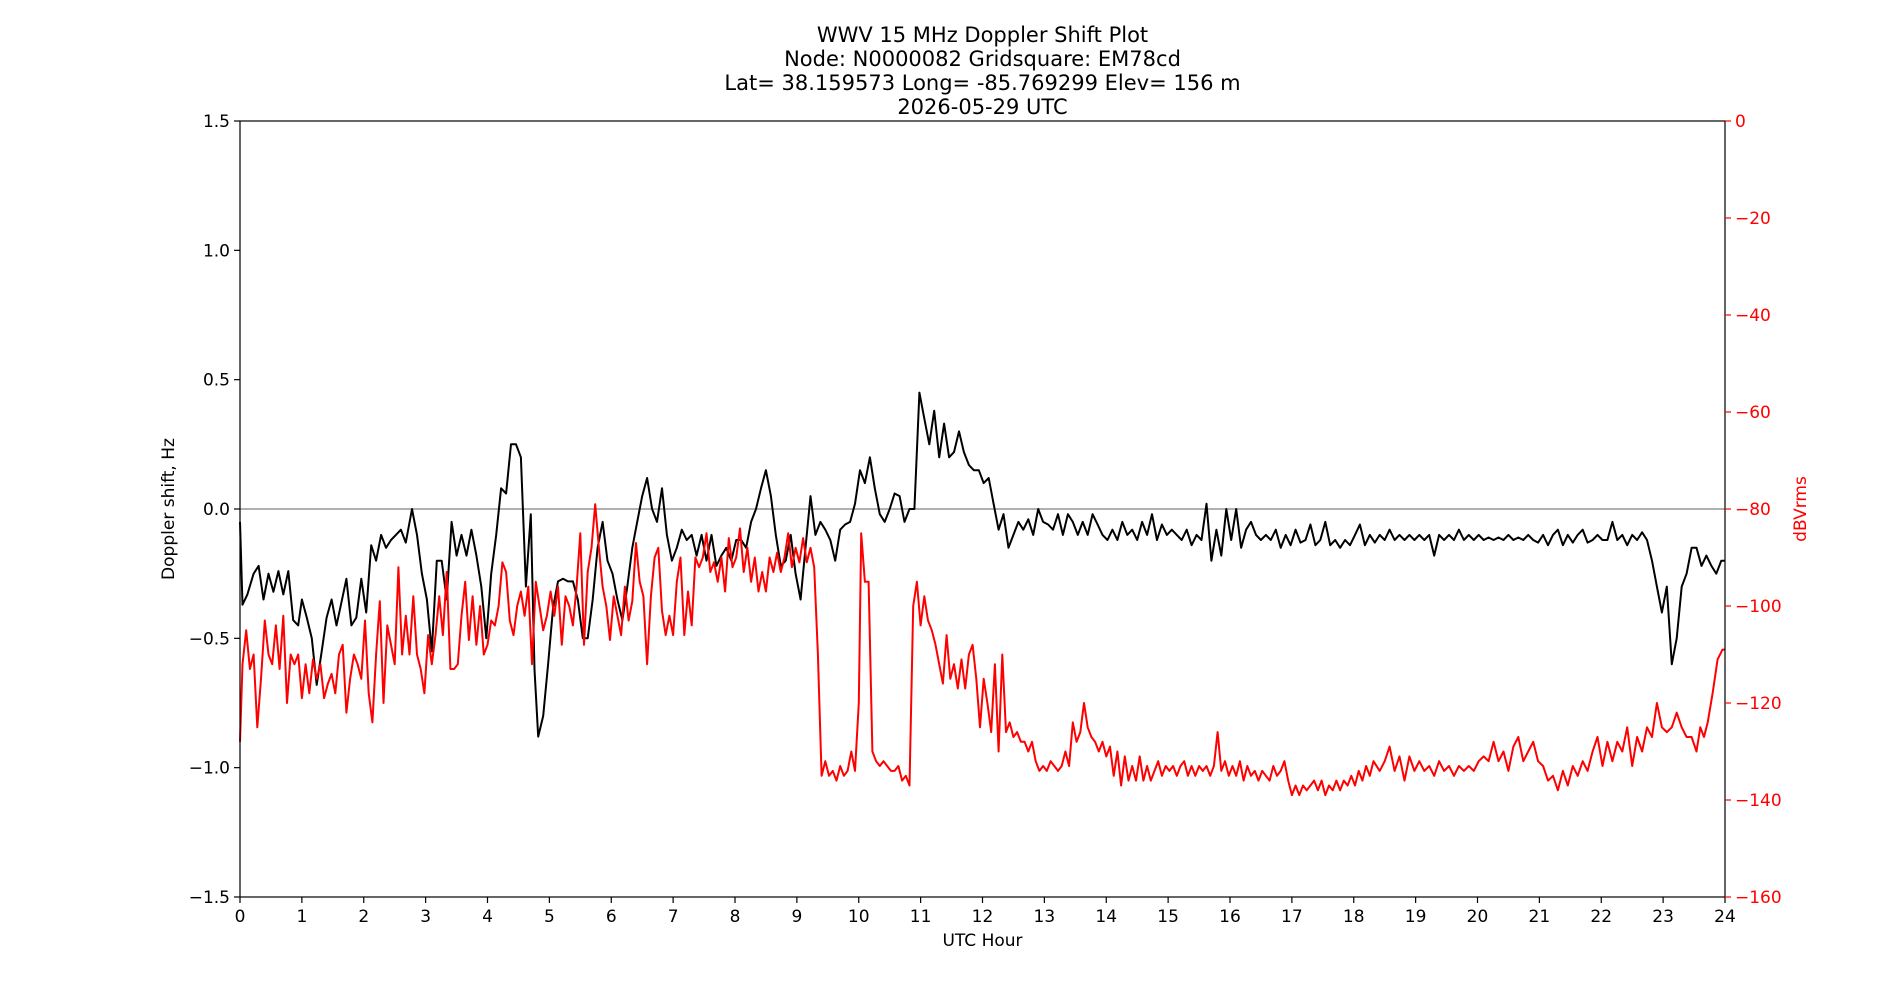 This screenshot has width=1900, height=1000. Describe the element at coordinates (1663, 917) in the screenshot. I see `x-tick-label: 23` at that location.